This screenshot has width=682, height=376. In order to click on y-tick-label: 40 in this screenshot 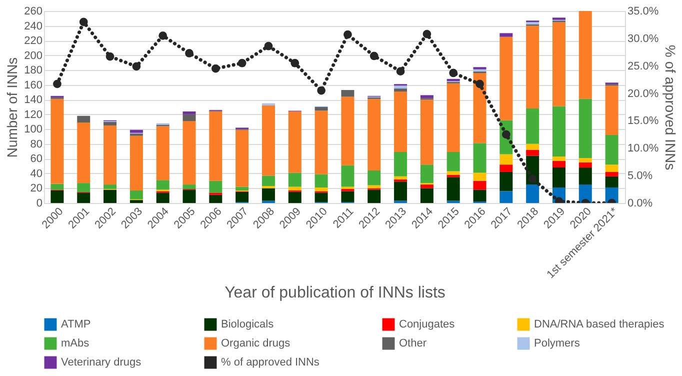, I will do `click(36, 174)`.